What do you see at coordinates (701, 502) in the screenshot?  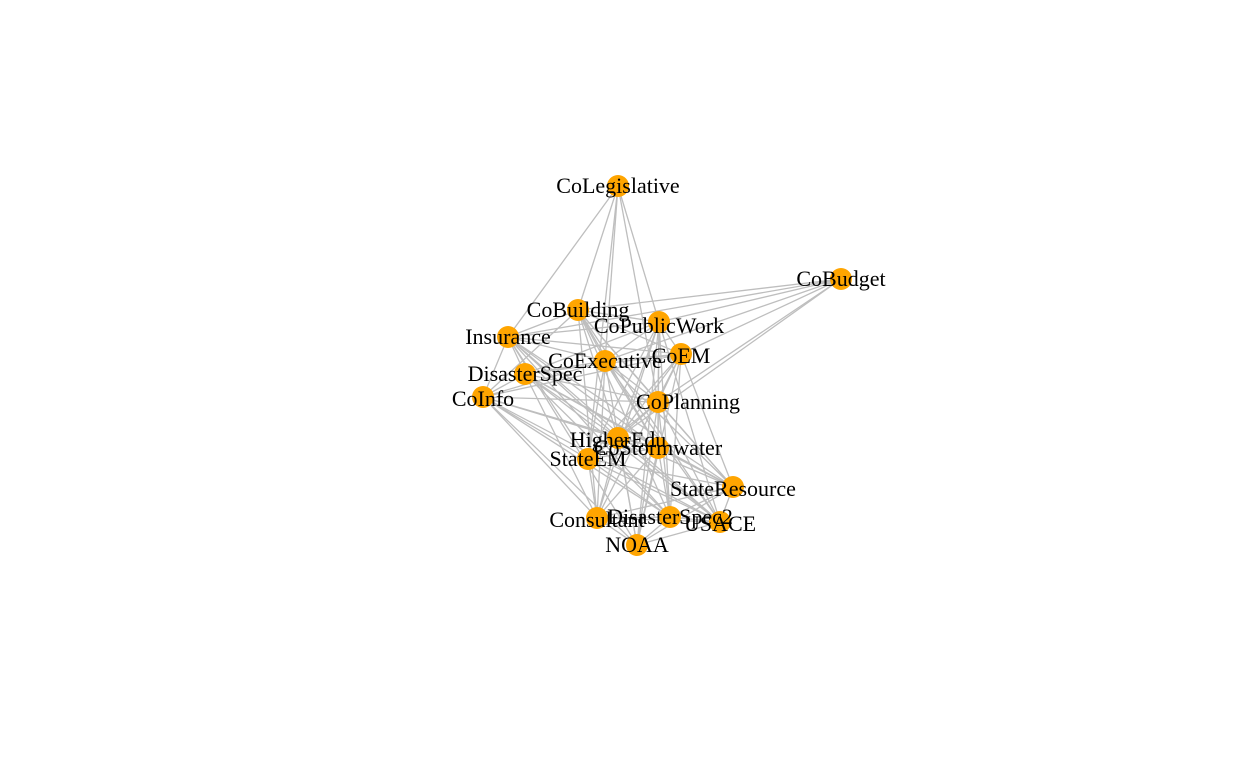 I see `edge-disasterspec2-stateresource` at bounding box center [701, 502].